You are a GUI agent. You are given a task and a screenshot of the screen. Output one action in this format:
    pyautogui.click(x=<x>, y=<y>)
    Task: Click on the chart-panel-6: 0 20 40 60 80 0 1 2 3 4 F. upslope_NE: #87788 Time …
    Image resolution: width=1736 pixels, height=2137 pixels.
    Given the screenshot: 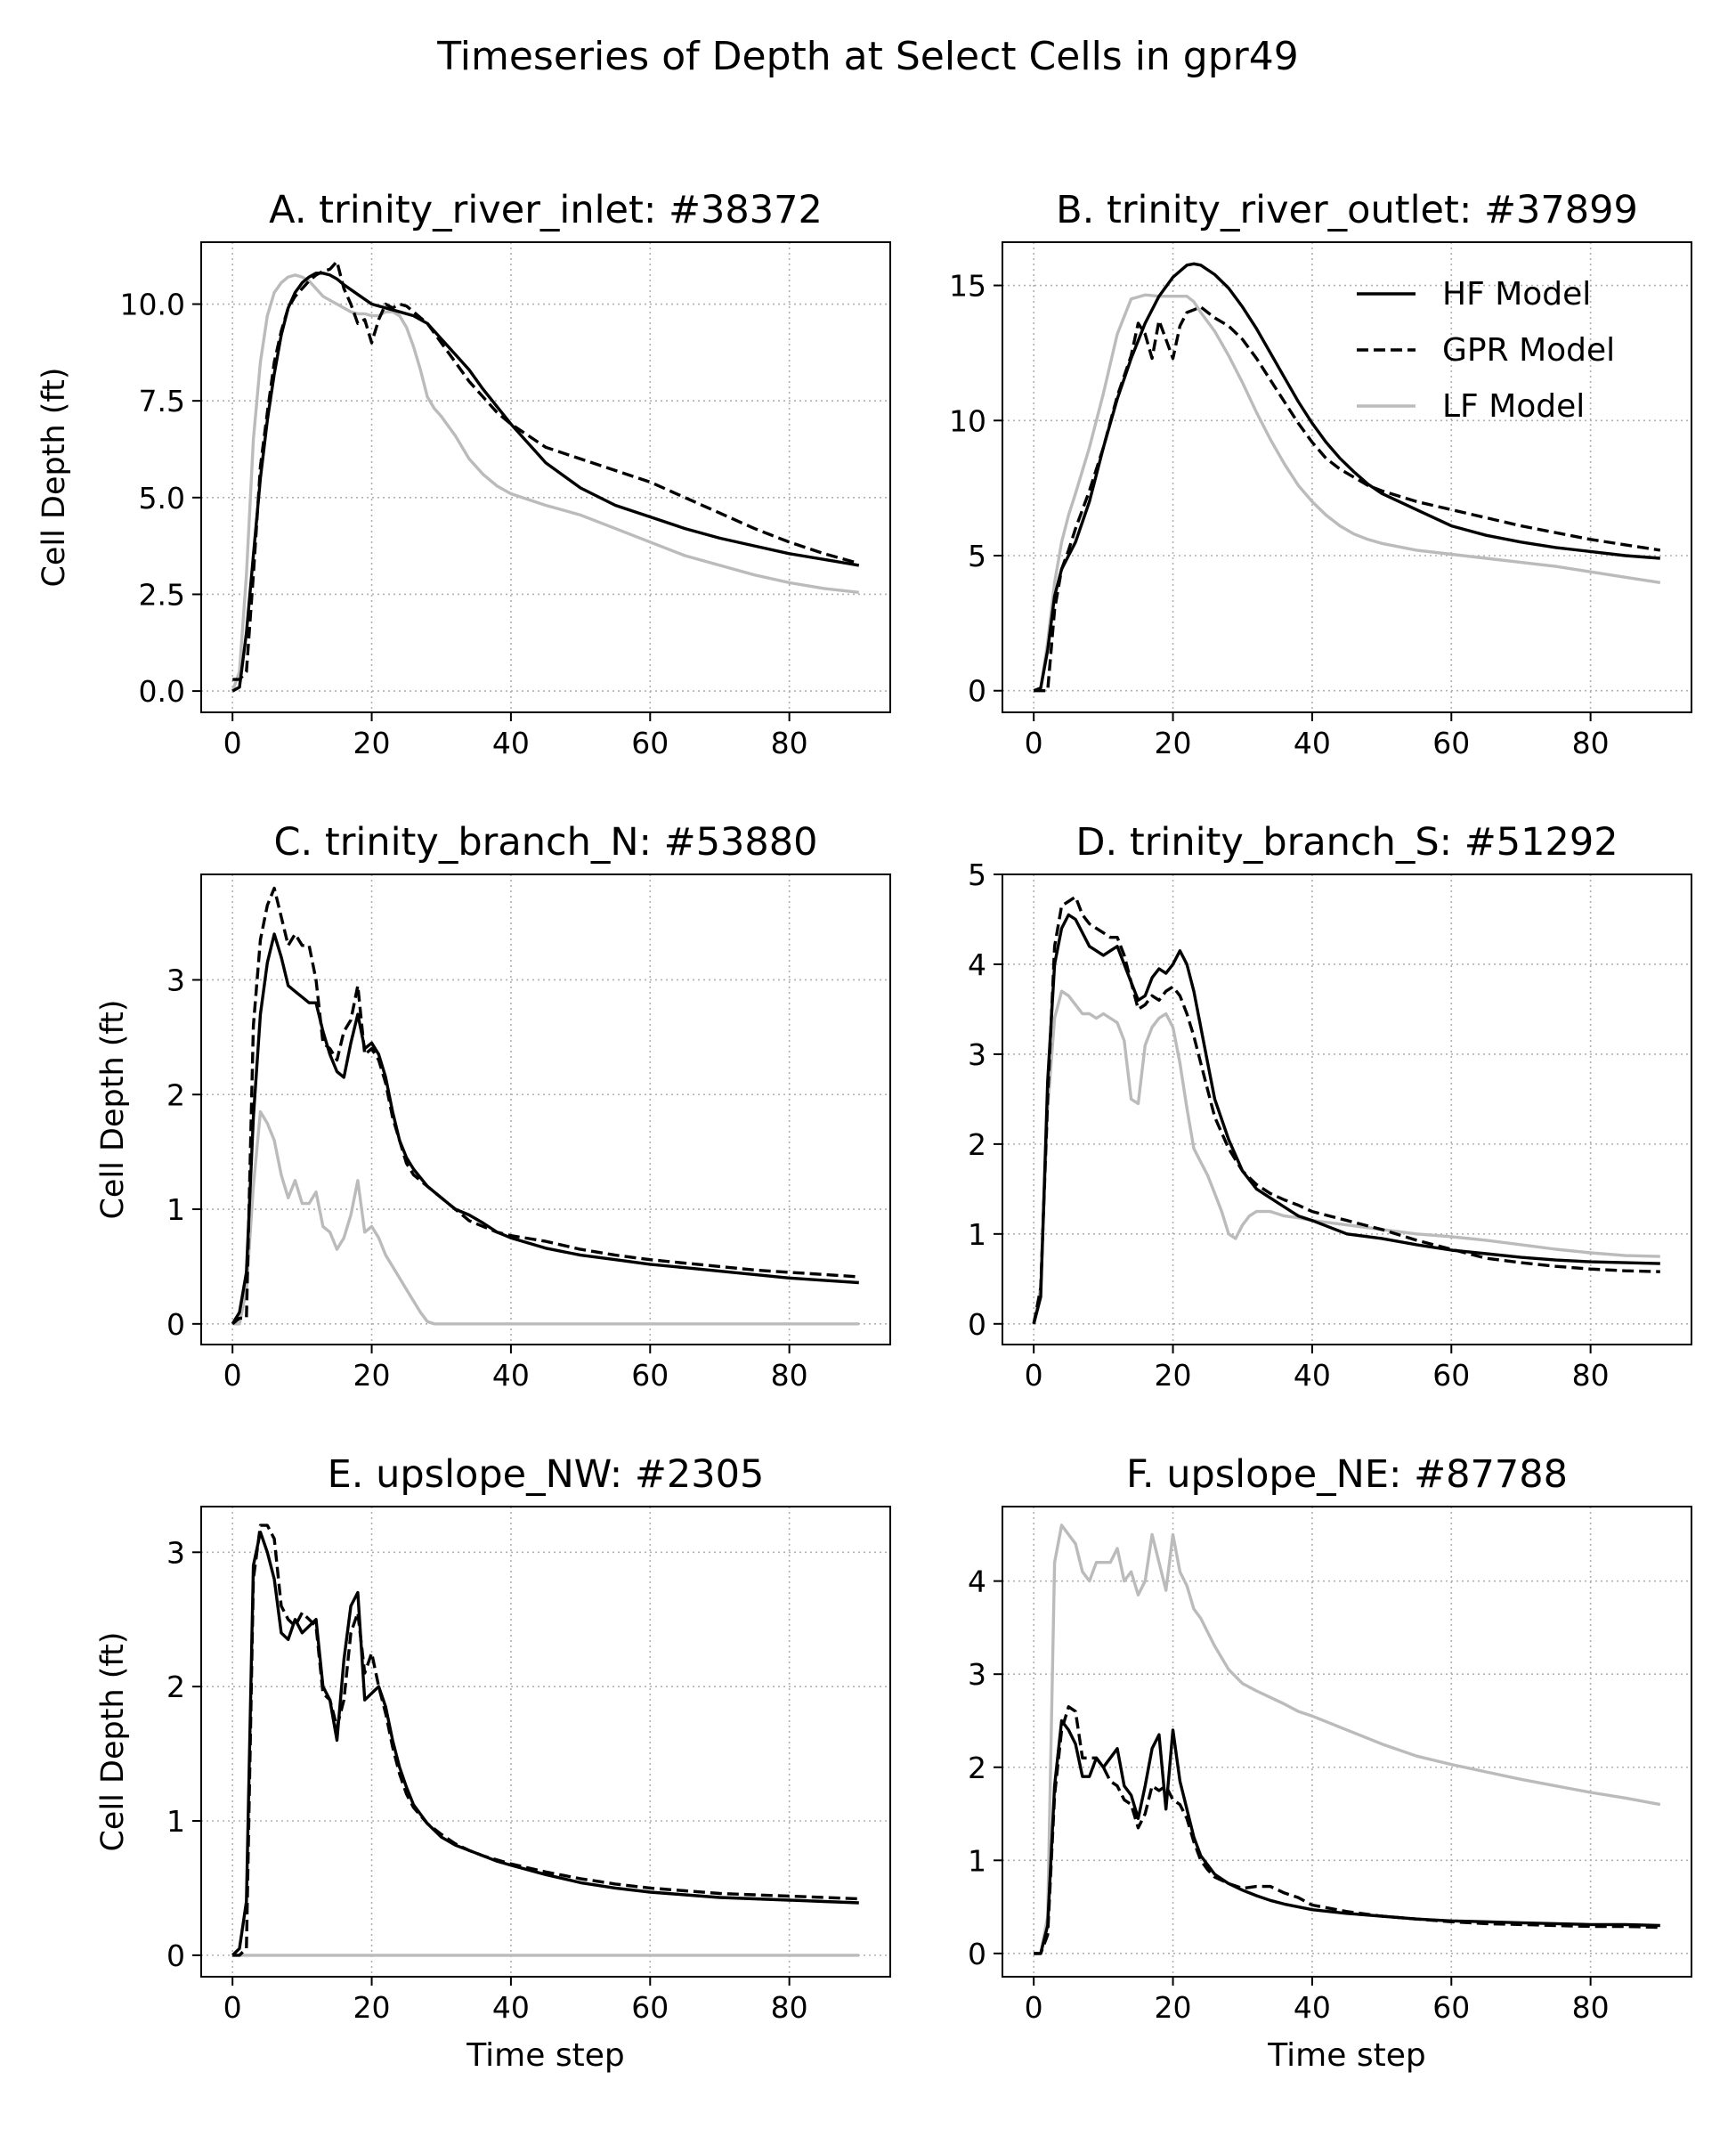 What is the action you would take?
    pyautogui.click(x=1330, y=1763)
    